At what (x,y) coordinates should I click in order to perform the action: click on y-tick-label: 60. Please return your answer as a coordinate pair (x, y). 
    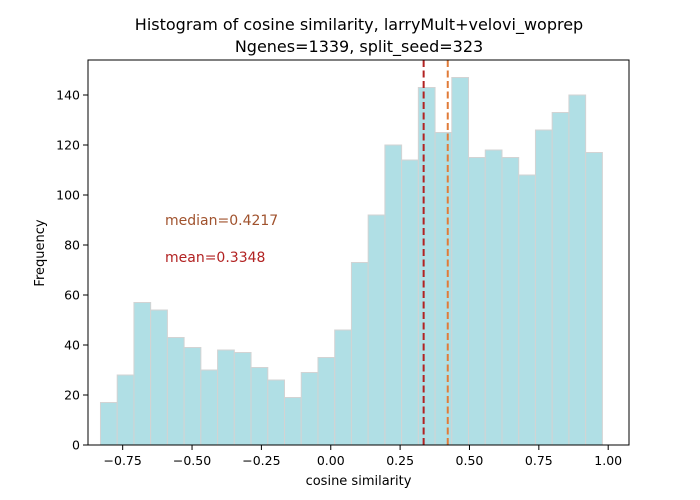
    Looking at the image, I should click on (72, 295).